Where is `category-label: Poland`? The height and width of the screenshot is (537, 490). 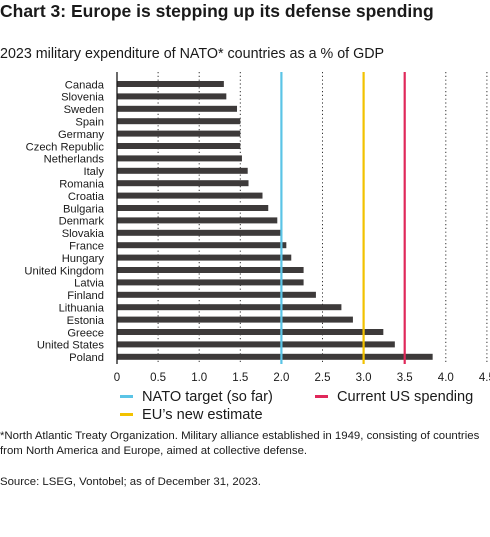
category-label: Poland is located at coordinates (86, 358).